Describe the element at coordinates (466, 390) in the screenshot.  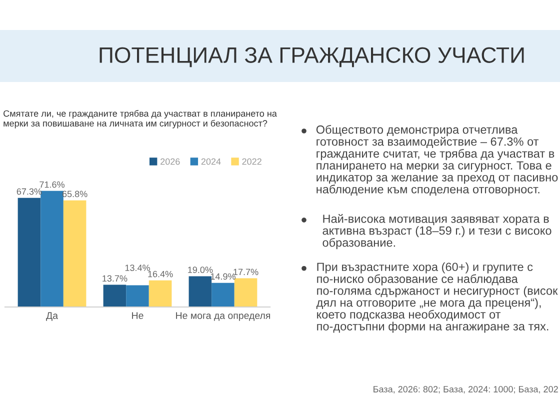
I see `text: База, 2026: 802; База, 2024: 1000; База, 202` at that location.